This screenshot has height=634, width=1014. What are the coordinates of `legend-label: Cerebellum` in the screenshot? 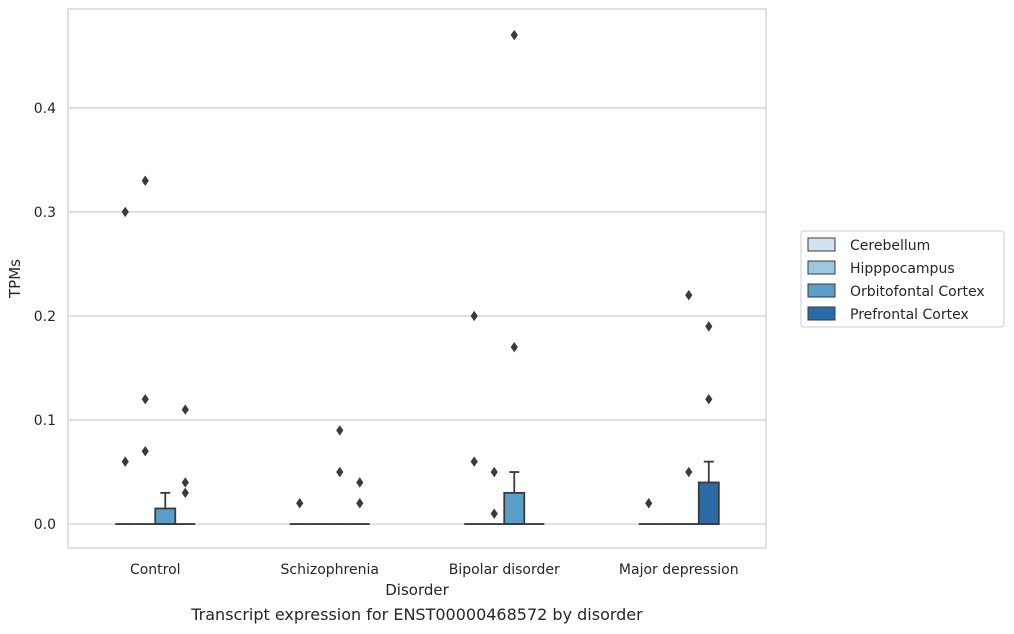 It's located at (890, 246).